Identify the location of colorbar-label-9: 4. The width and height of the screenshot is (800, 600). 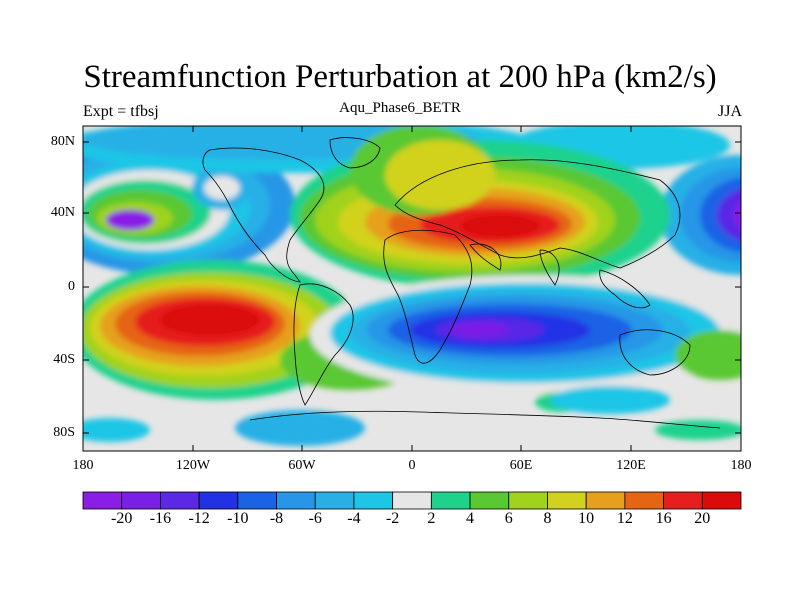
(470, 518).